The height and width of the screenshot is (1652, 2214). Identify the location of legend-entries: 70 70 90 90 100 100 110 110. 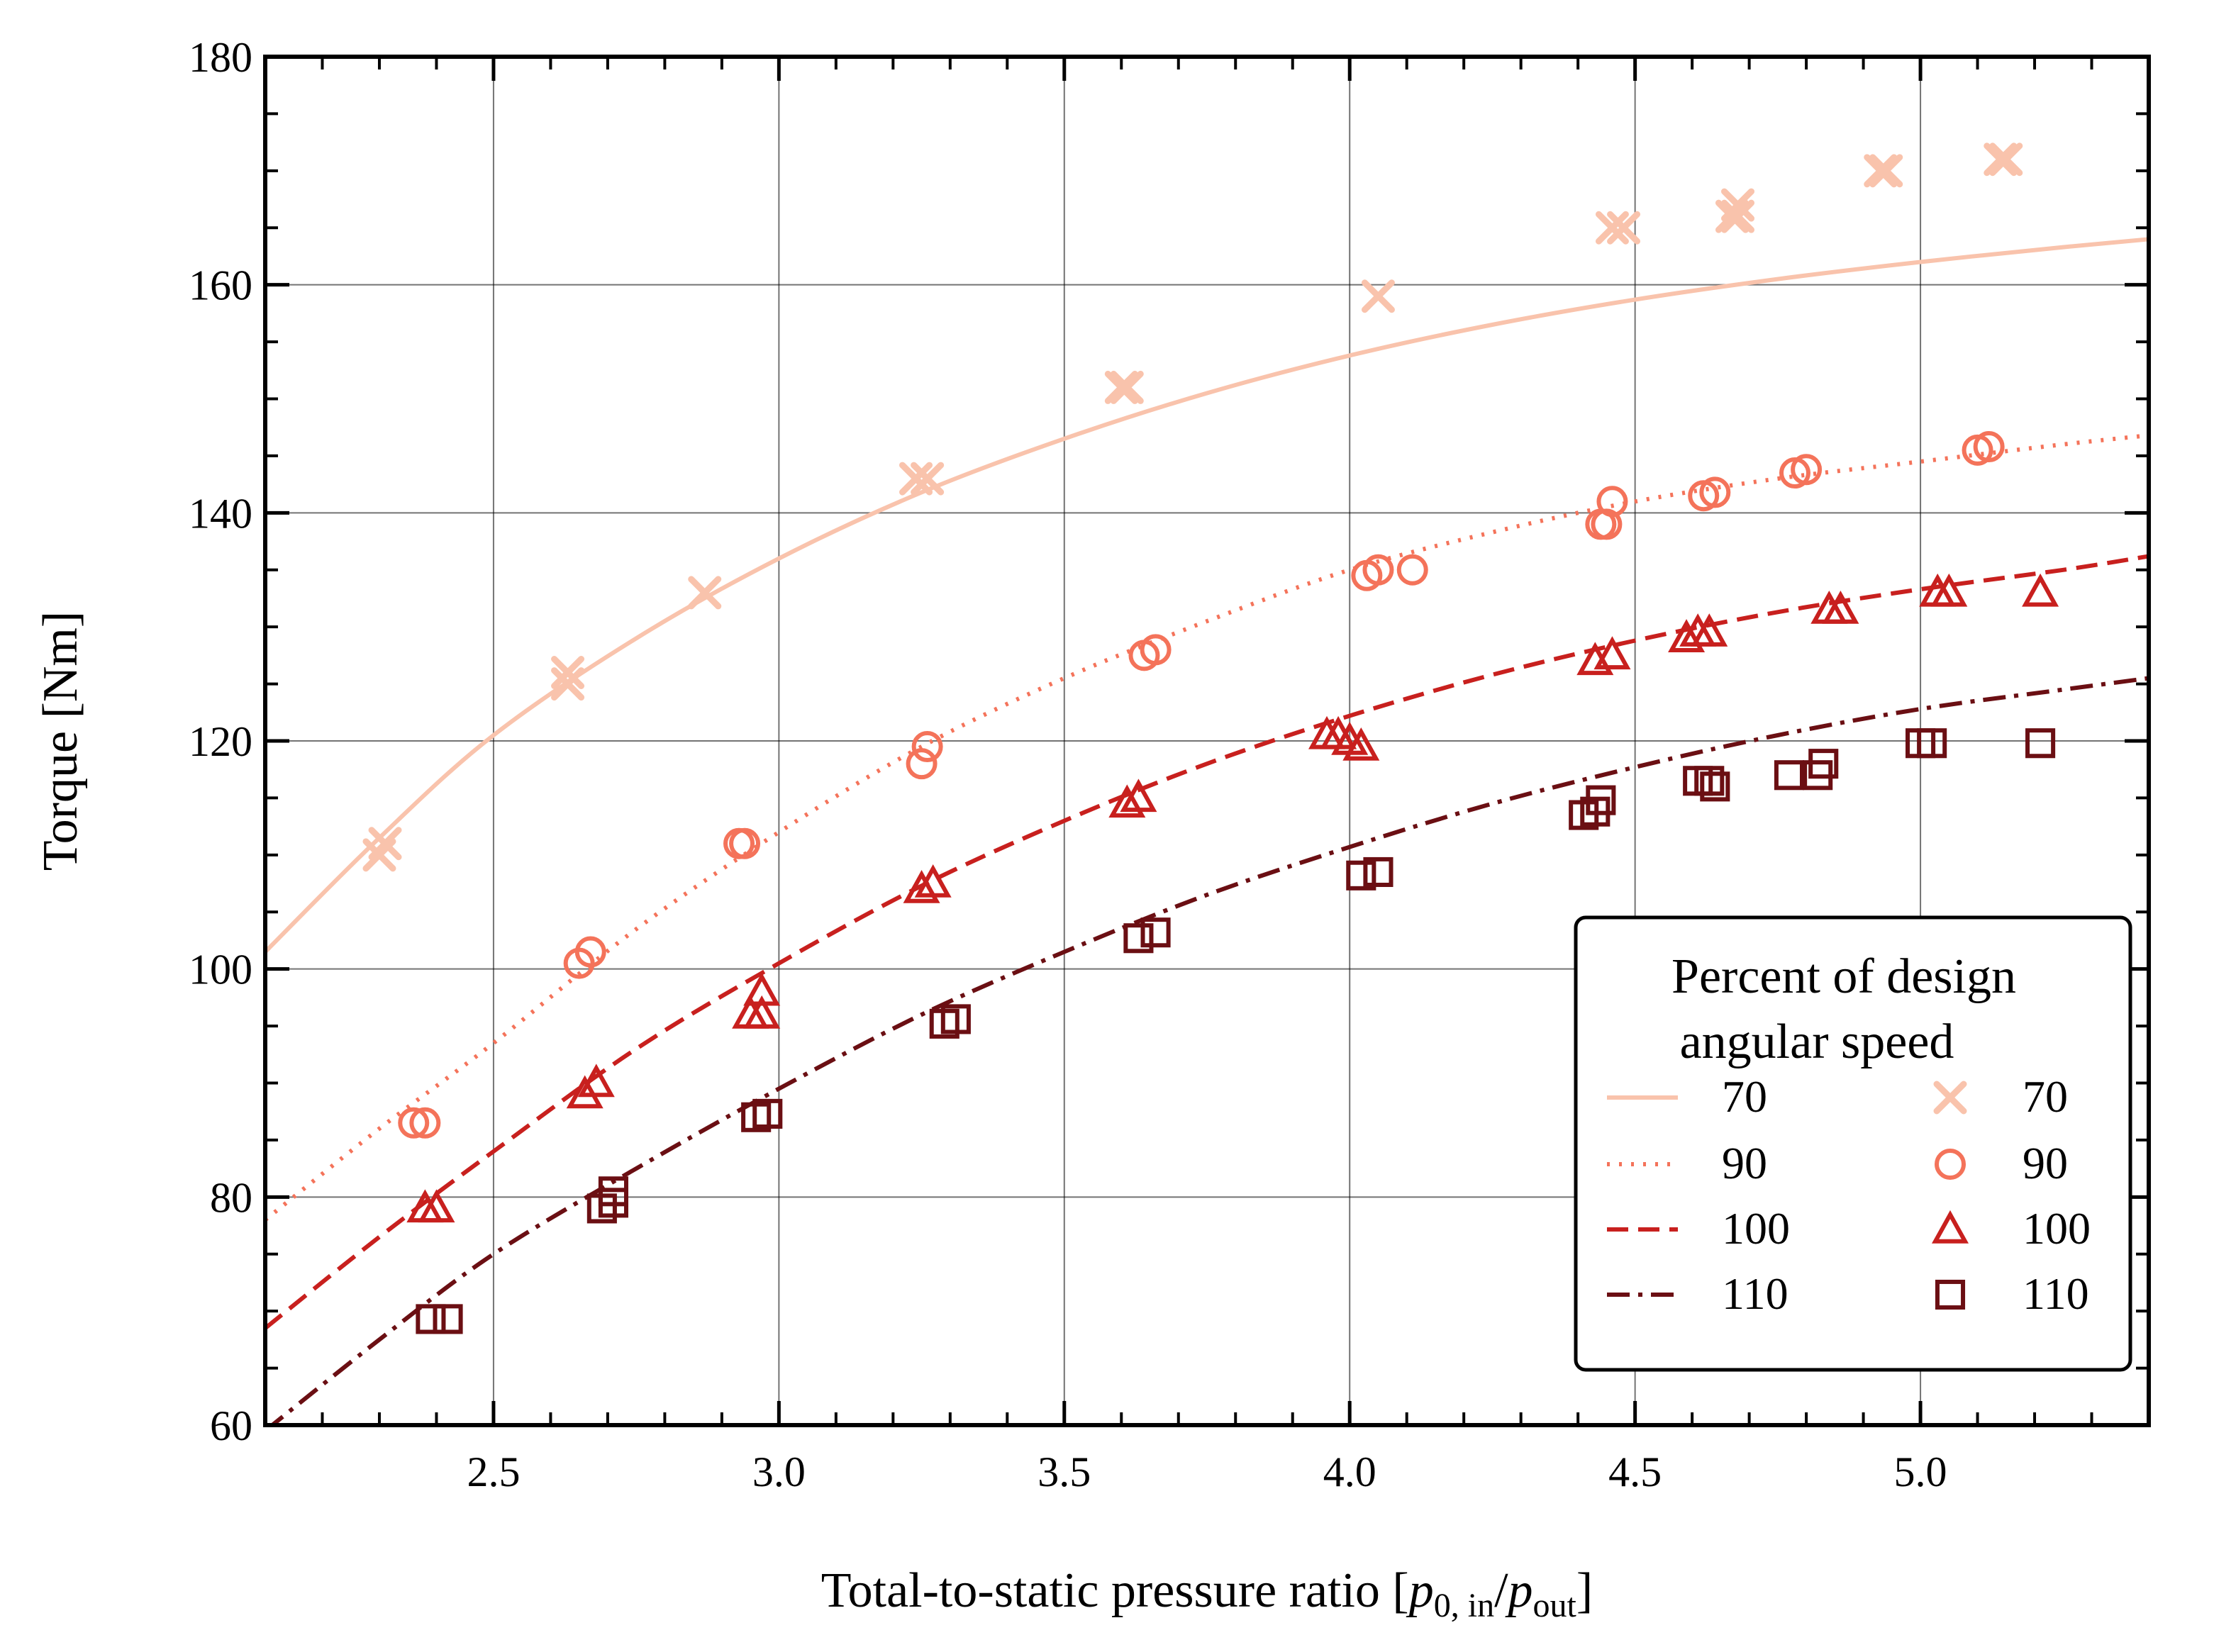
(1849, 1195).